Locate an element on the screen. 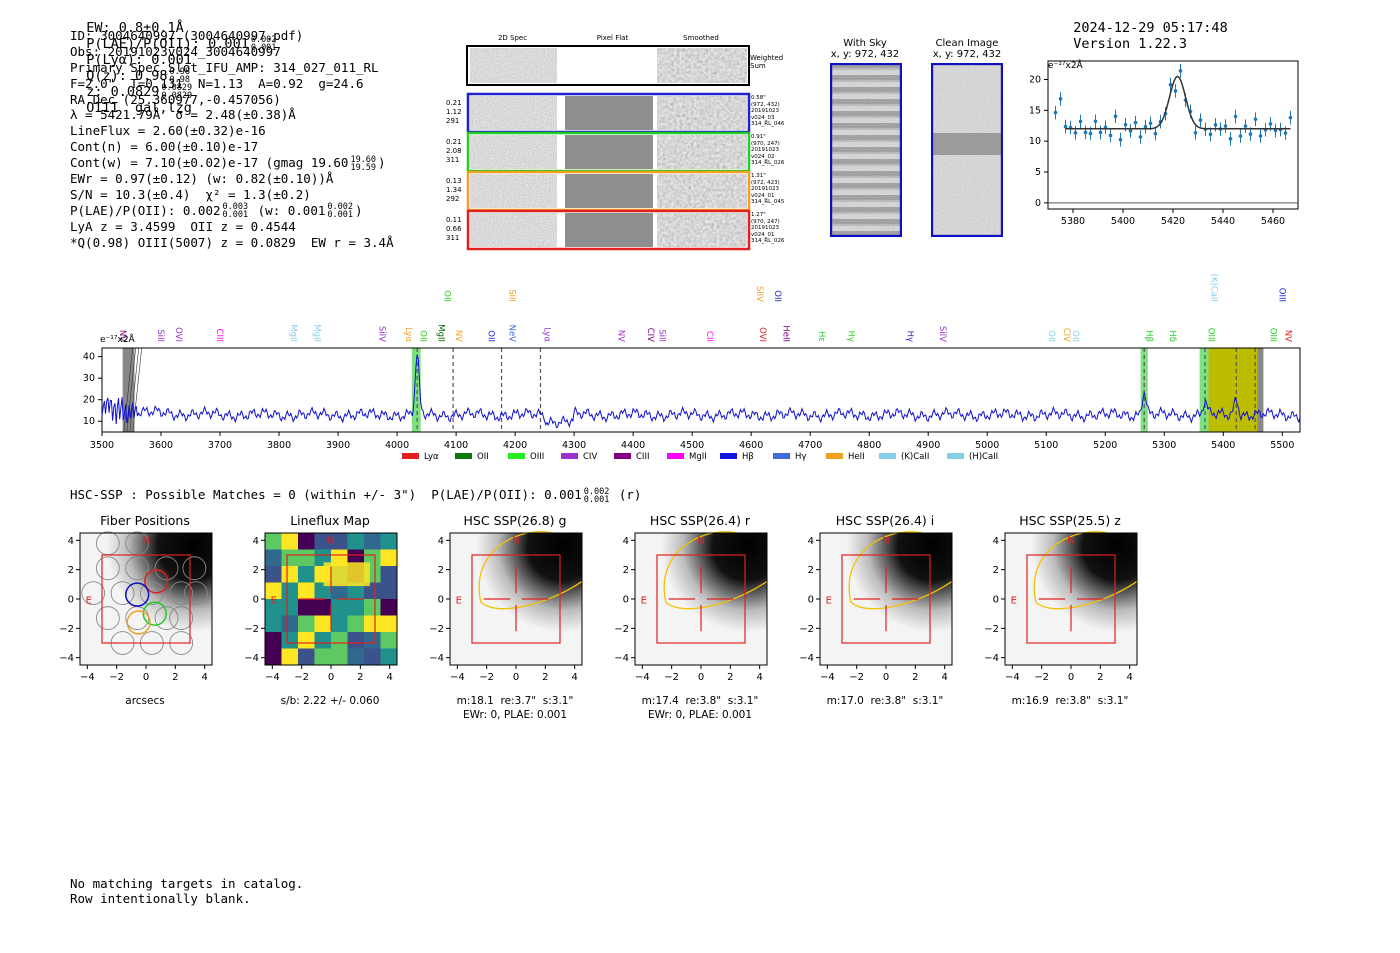  mask-hatch is located at coordinates (131, 390).